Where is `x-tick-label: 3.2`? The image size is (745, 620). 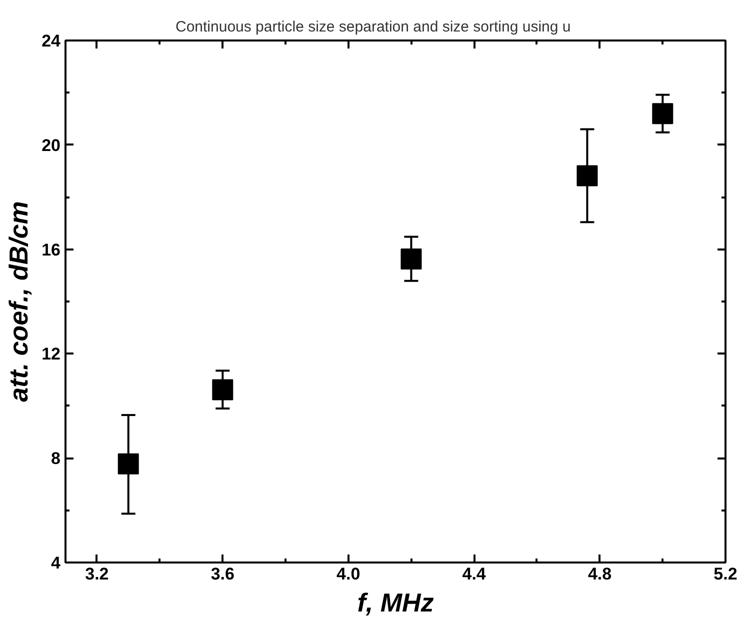
x-tick-label: 3.2 is located at coordinates (97, 574).